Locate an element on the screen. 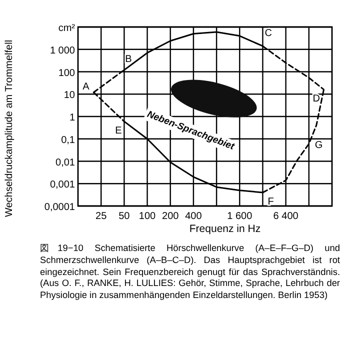 This screenshot has height=341, width=351. annotation: A is located at coordinates (86, 86).